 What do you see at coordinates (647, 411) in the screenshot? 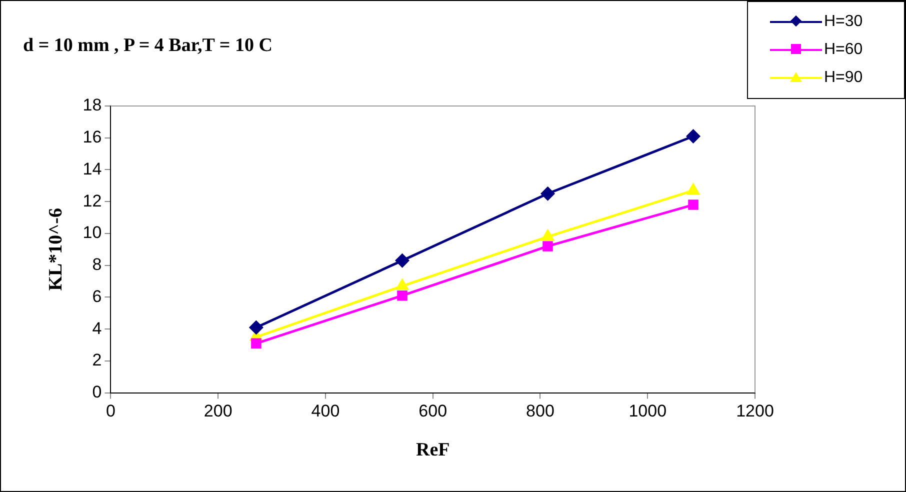
I see `x-tick-label: 1000` at bounding box center [647, 411].